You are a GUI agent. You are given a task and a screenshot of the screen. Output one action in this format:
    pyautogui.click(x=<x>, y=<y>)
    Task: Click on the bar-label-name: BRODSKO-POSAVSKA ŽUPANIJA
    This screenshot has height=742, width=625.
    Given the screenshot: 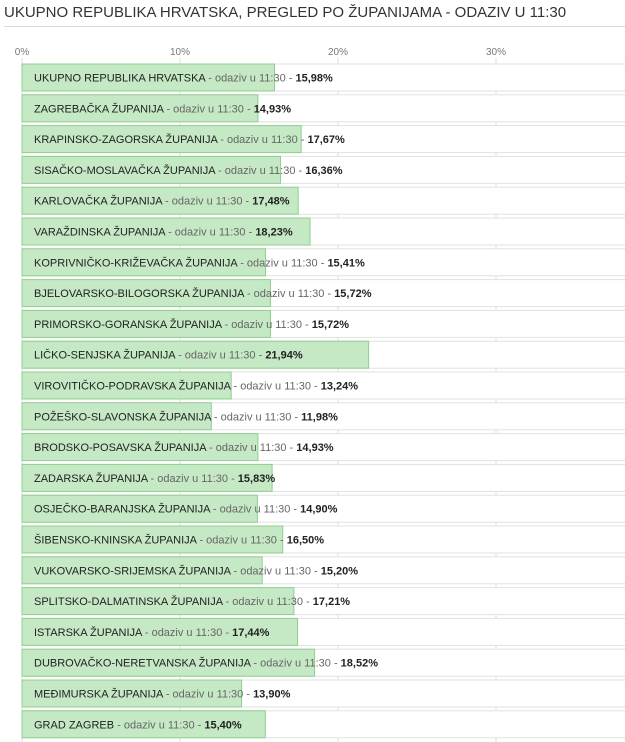 What is the action you would take?
    pyautogui.click(x=120, y=447)
    